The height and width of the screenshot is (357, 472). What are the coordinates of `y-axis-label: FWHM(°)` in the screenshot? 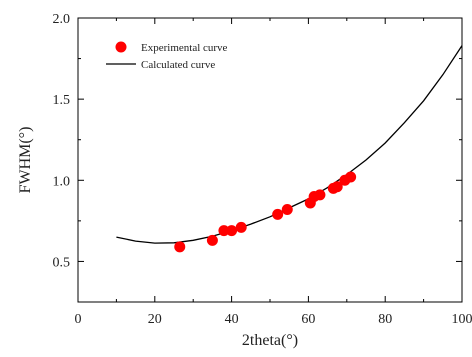 It's located at (25, 160).